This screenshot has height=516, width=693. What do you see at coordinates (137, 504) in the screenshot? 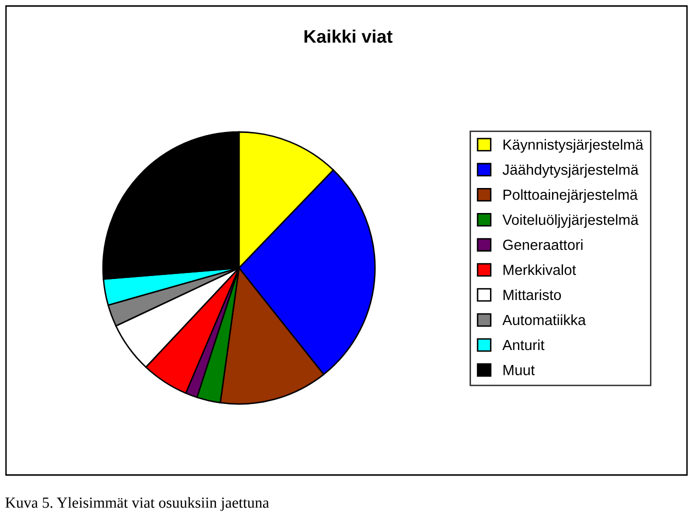
I see `text: Kuva 5. Yleisimmät viat osuuksiin jaettuna` at bounding box center [137, 504].